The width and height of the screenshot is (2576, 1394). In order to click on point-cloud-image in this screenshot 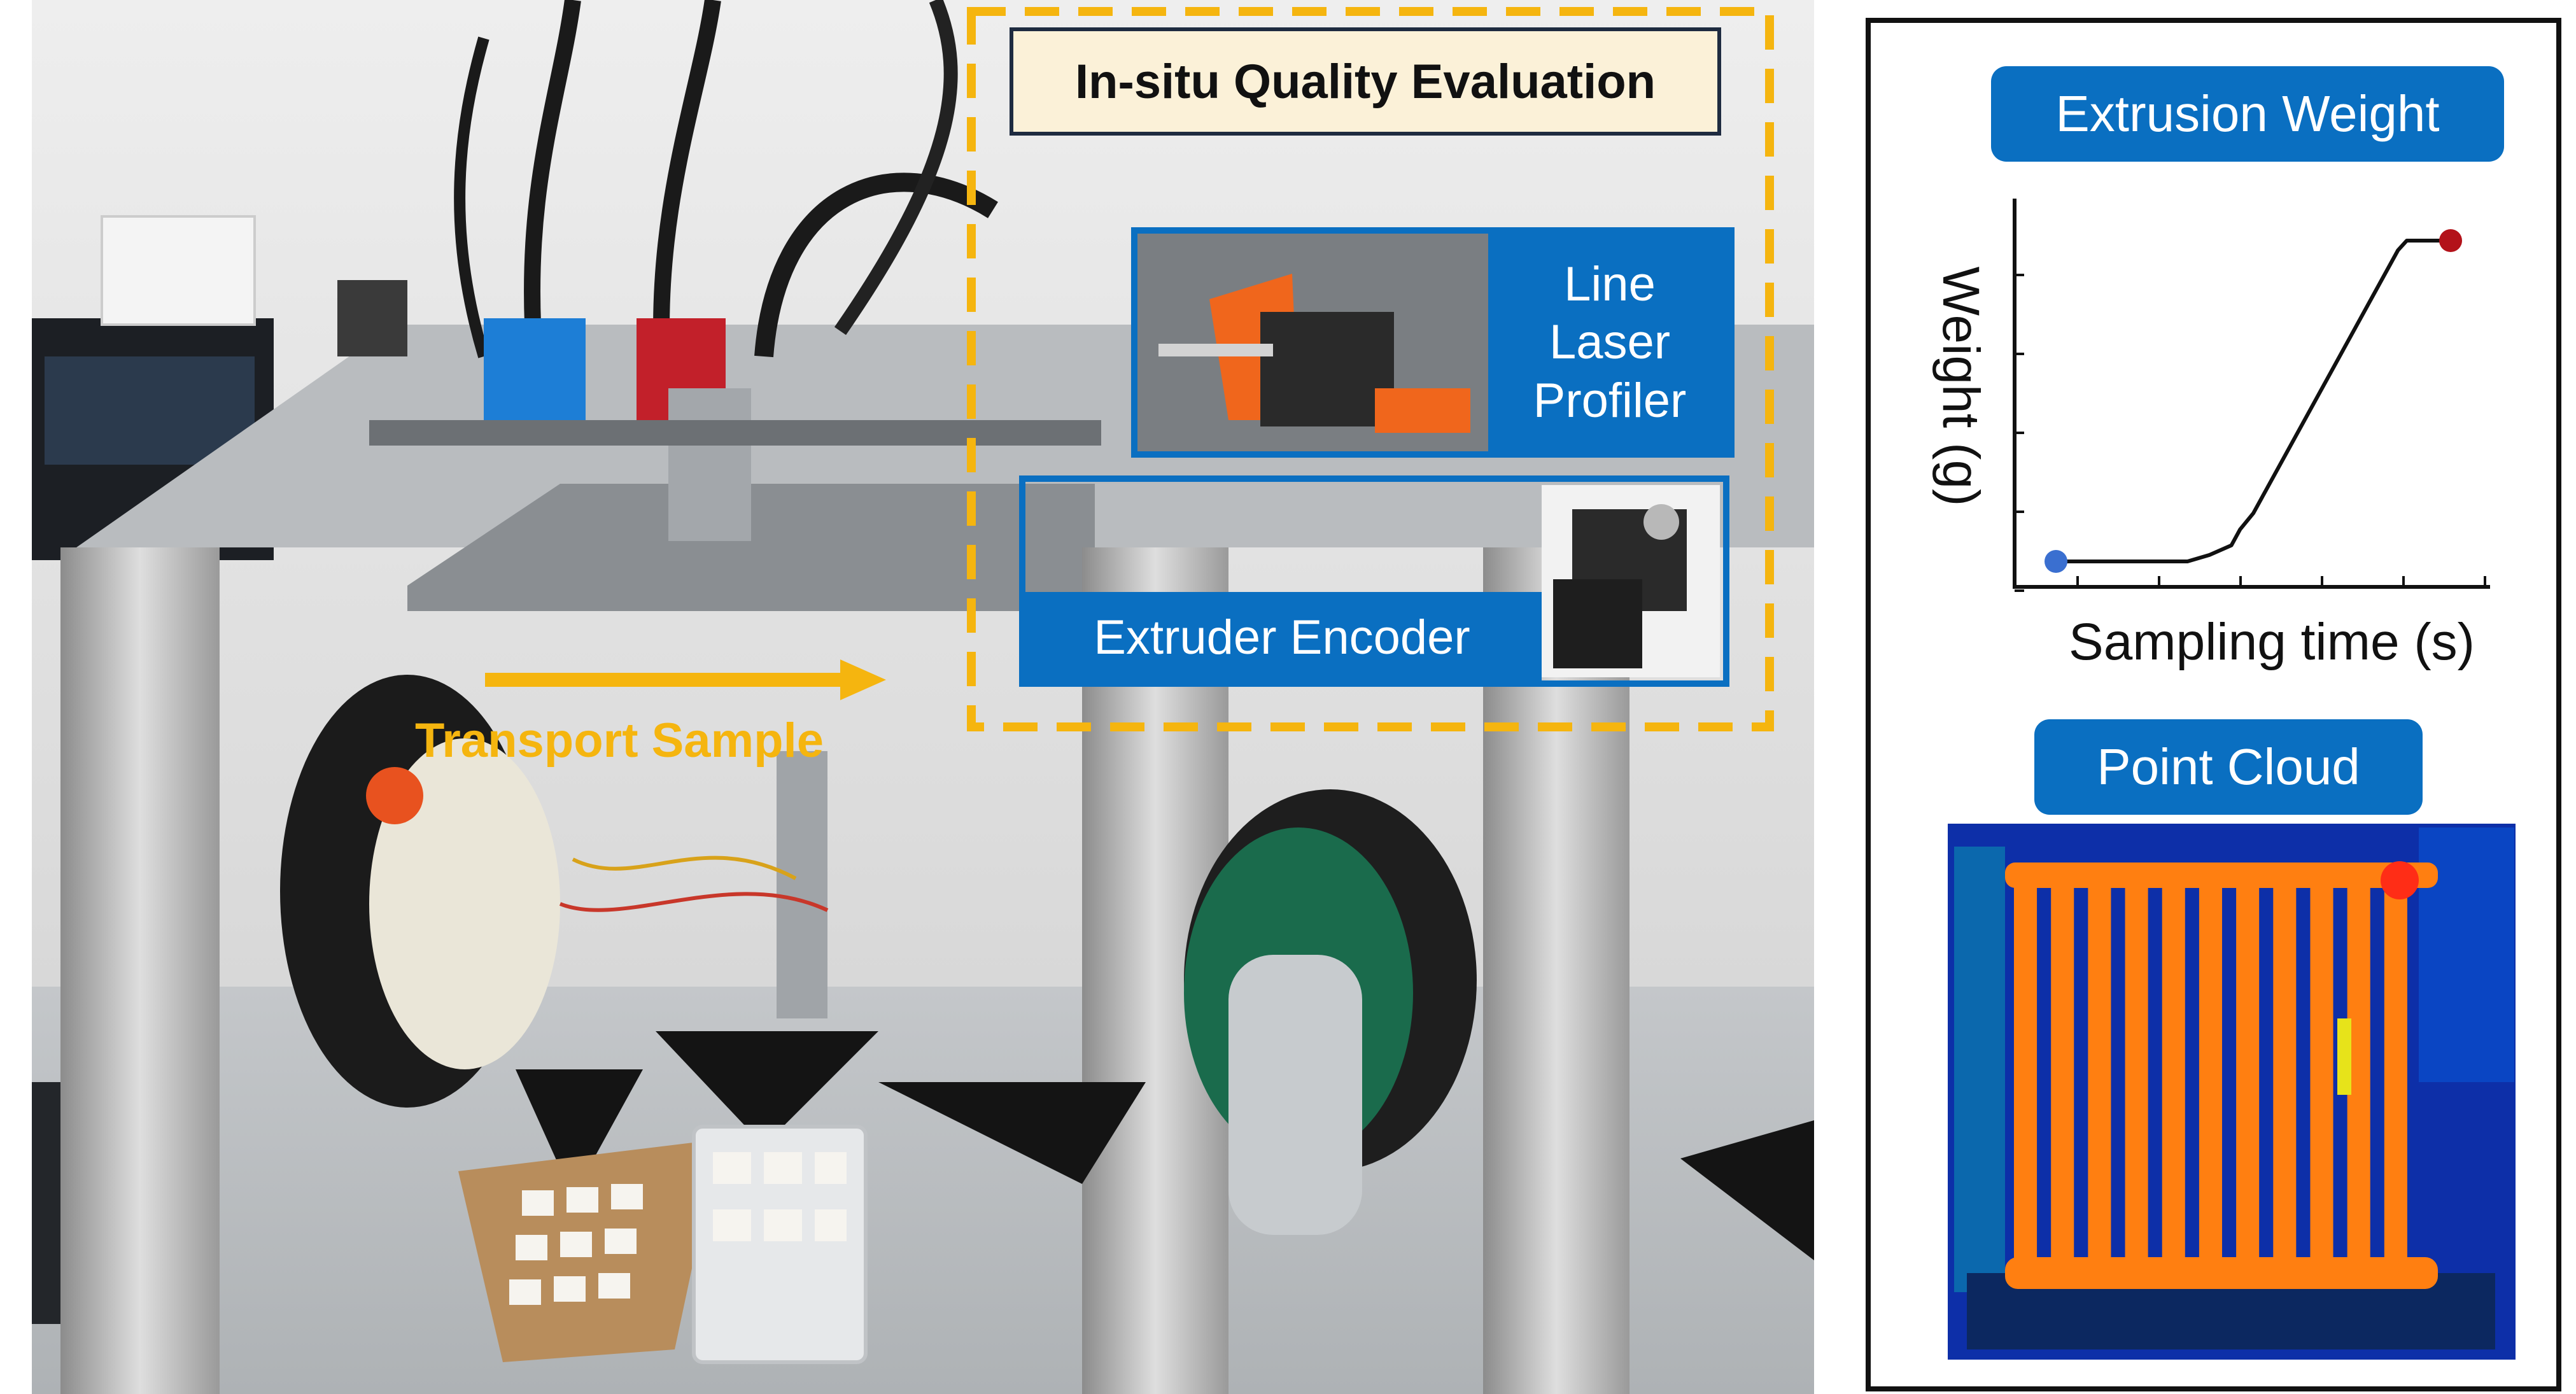, I will do `click(2232, 1092)`.